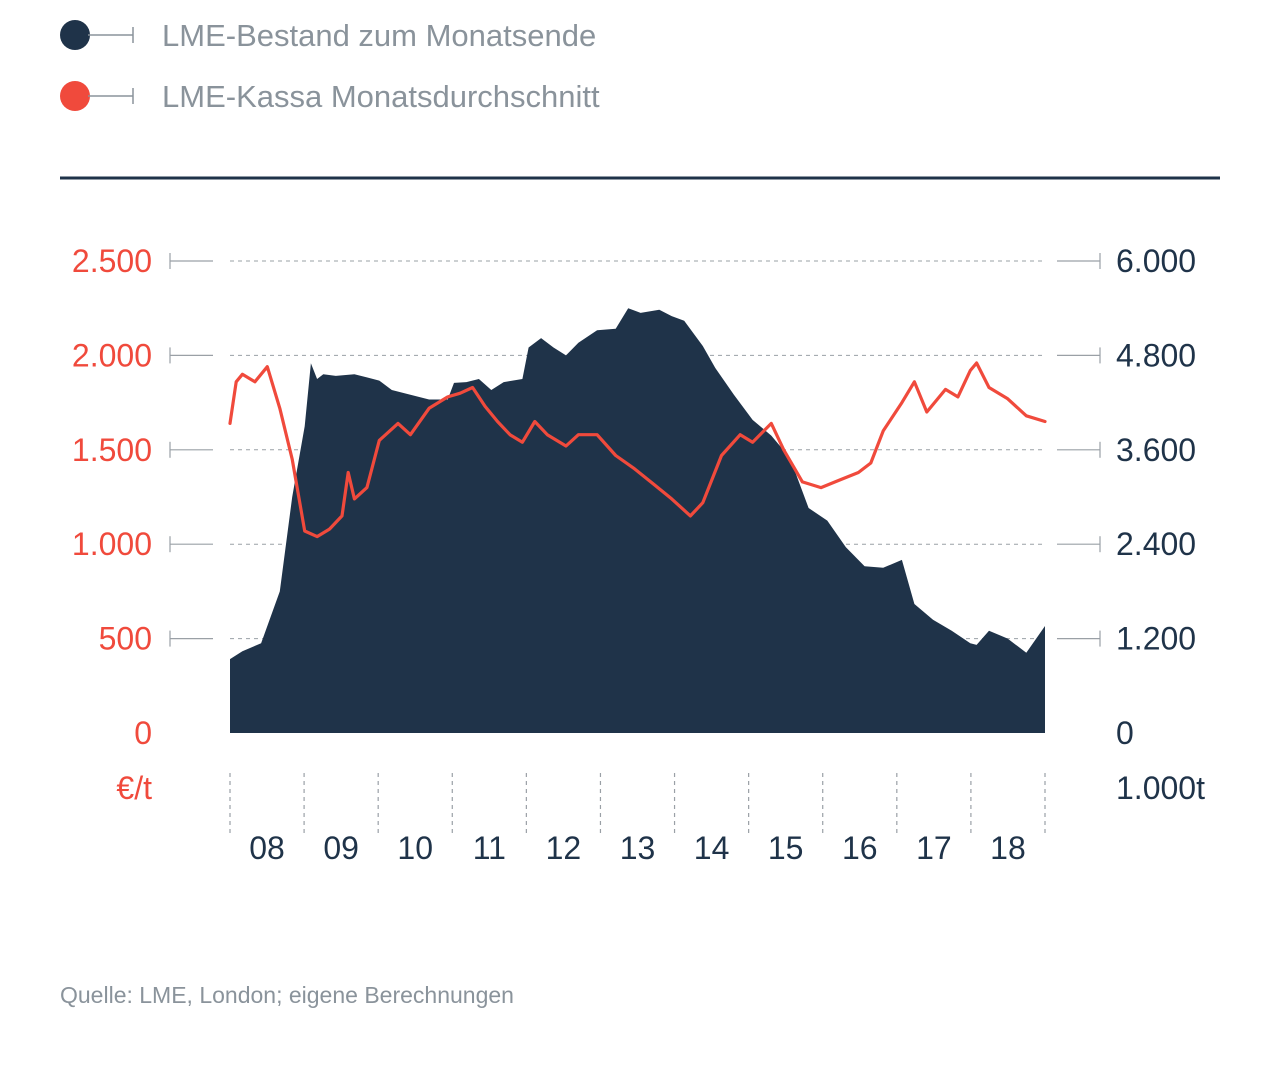 This screenshot has height=1065, width=1280. What do you see at coordinates (1126, 497) in the screenshot?
I see `right-axis: 0 1.200 2.400 3.600 4.800 6.000` at bounding box center [1126, 497].